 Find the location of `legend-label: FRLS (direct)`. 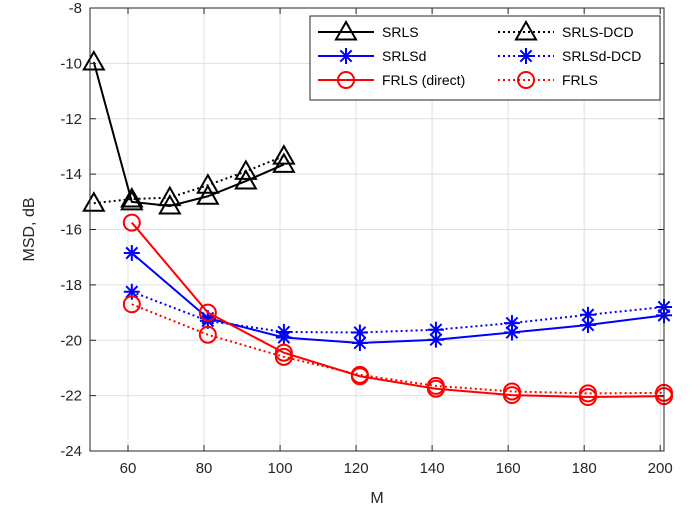

legend-label: FRLS (direct) is located at coordinates (423, 80).